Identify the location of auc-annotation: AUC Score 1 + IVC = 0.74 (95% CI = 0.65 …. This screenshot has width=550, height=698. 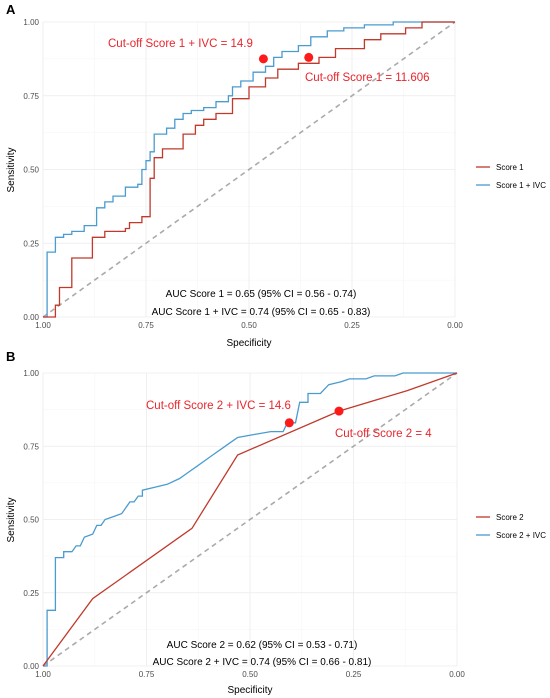
(261, 312).